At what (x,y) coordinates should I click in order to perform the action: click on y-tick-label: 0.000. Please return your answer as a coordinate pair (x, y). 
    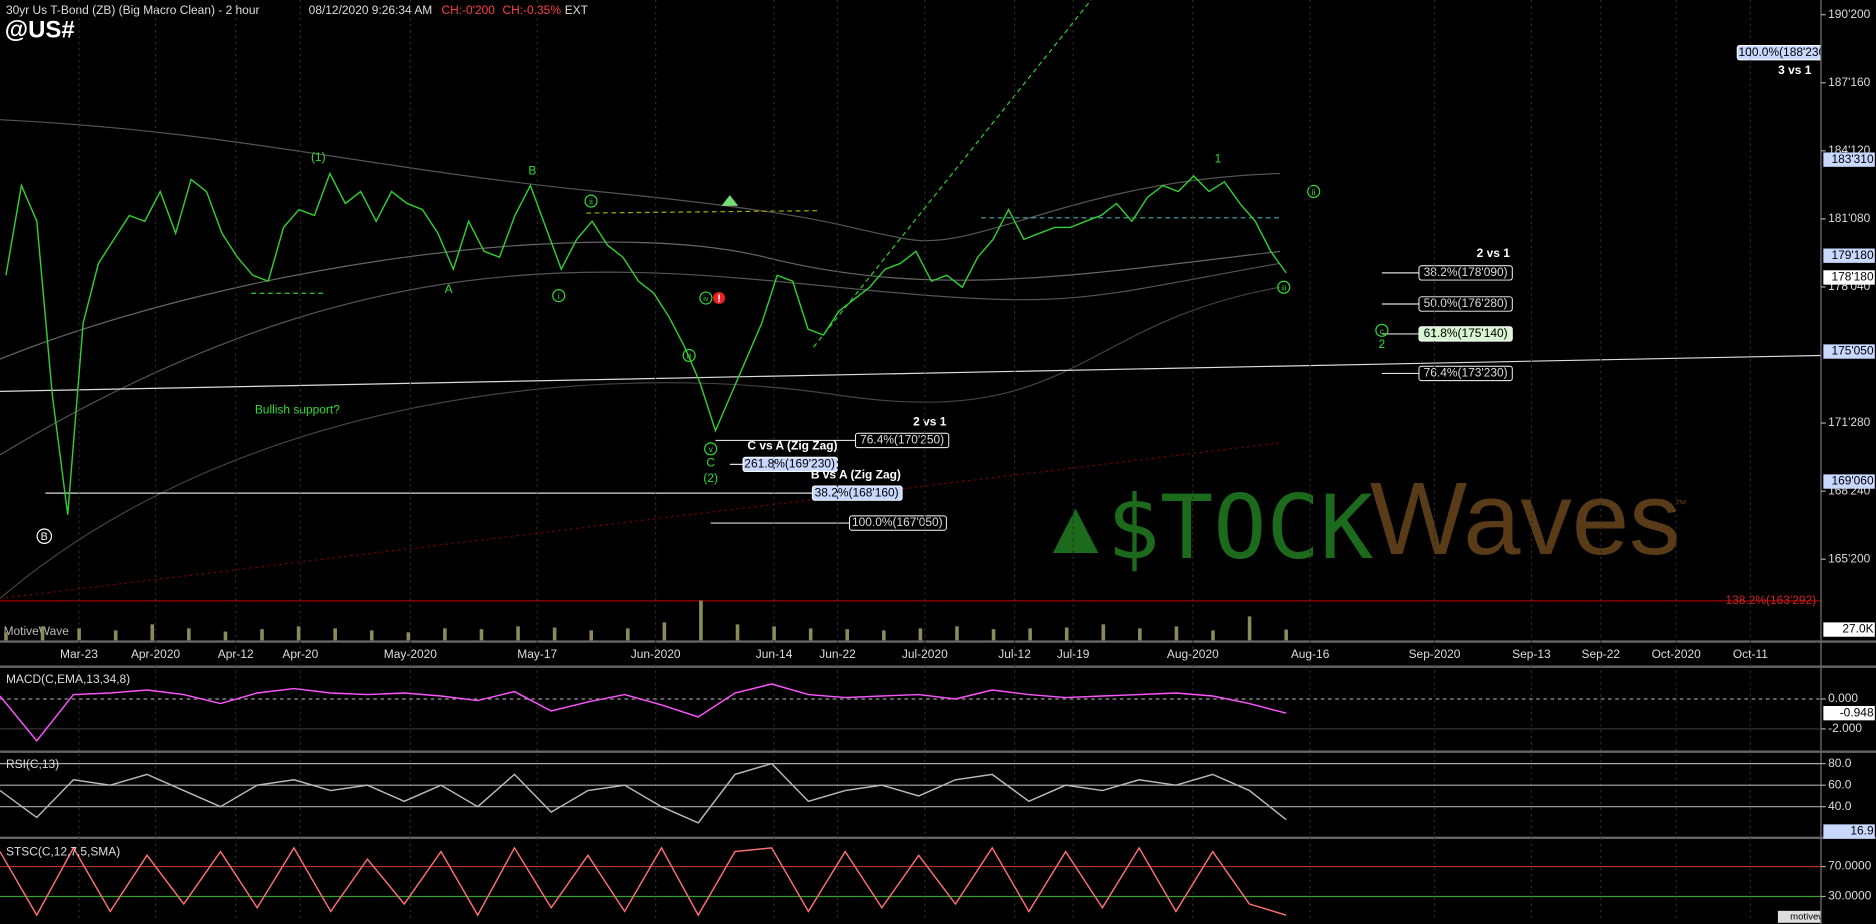
    Looking at the image, I should click on (1843, 698).